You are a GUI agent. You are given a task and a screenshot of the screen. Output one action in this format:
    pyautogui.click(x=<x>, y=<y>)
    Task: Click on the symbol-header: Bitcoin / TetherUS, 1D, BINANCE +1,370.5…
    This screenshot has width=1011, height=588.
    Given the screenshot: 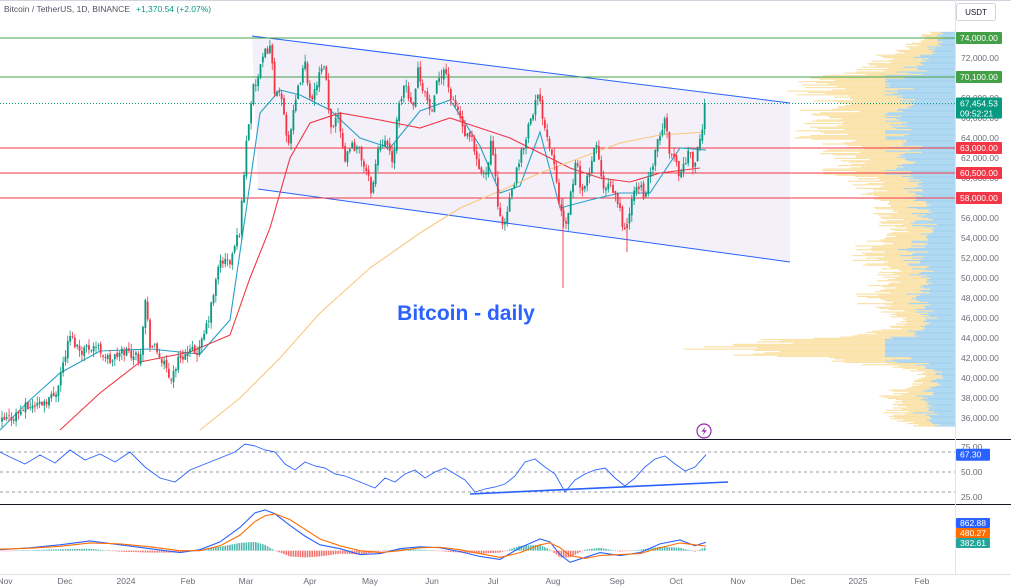 What is the action you would take?
    pyautogui.click(x=107, y=9)
    